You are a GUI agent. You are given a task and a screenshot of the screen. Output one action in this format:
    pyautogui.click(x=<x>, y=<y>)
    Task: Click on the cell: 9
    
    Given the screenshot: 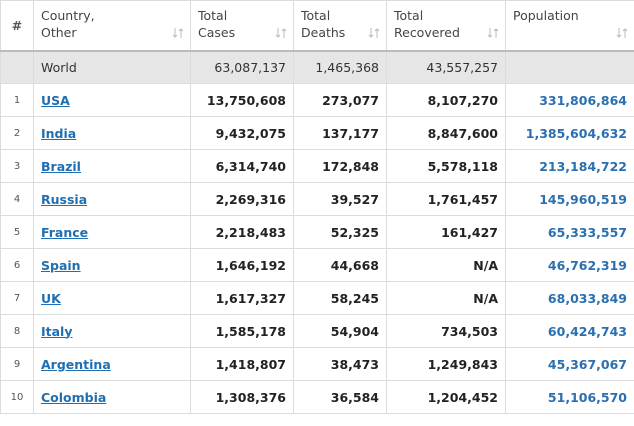 What is the action you would take?
    pyautogui.click(x=17, y=364)
    